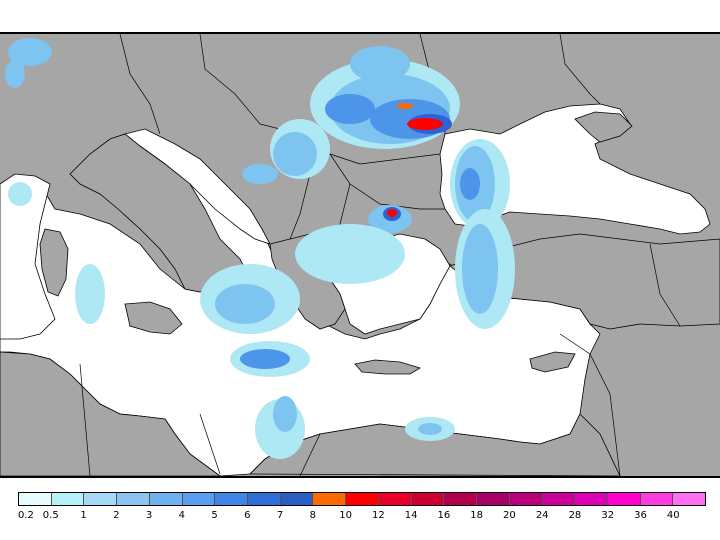 Image resolution: width=720 pixels, height=540 pixels. I want to click on legend-tick-label: 36, so click(640, 515).